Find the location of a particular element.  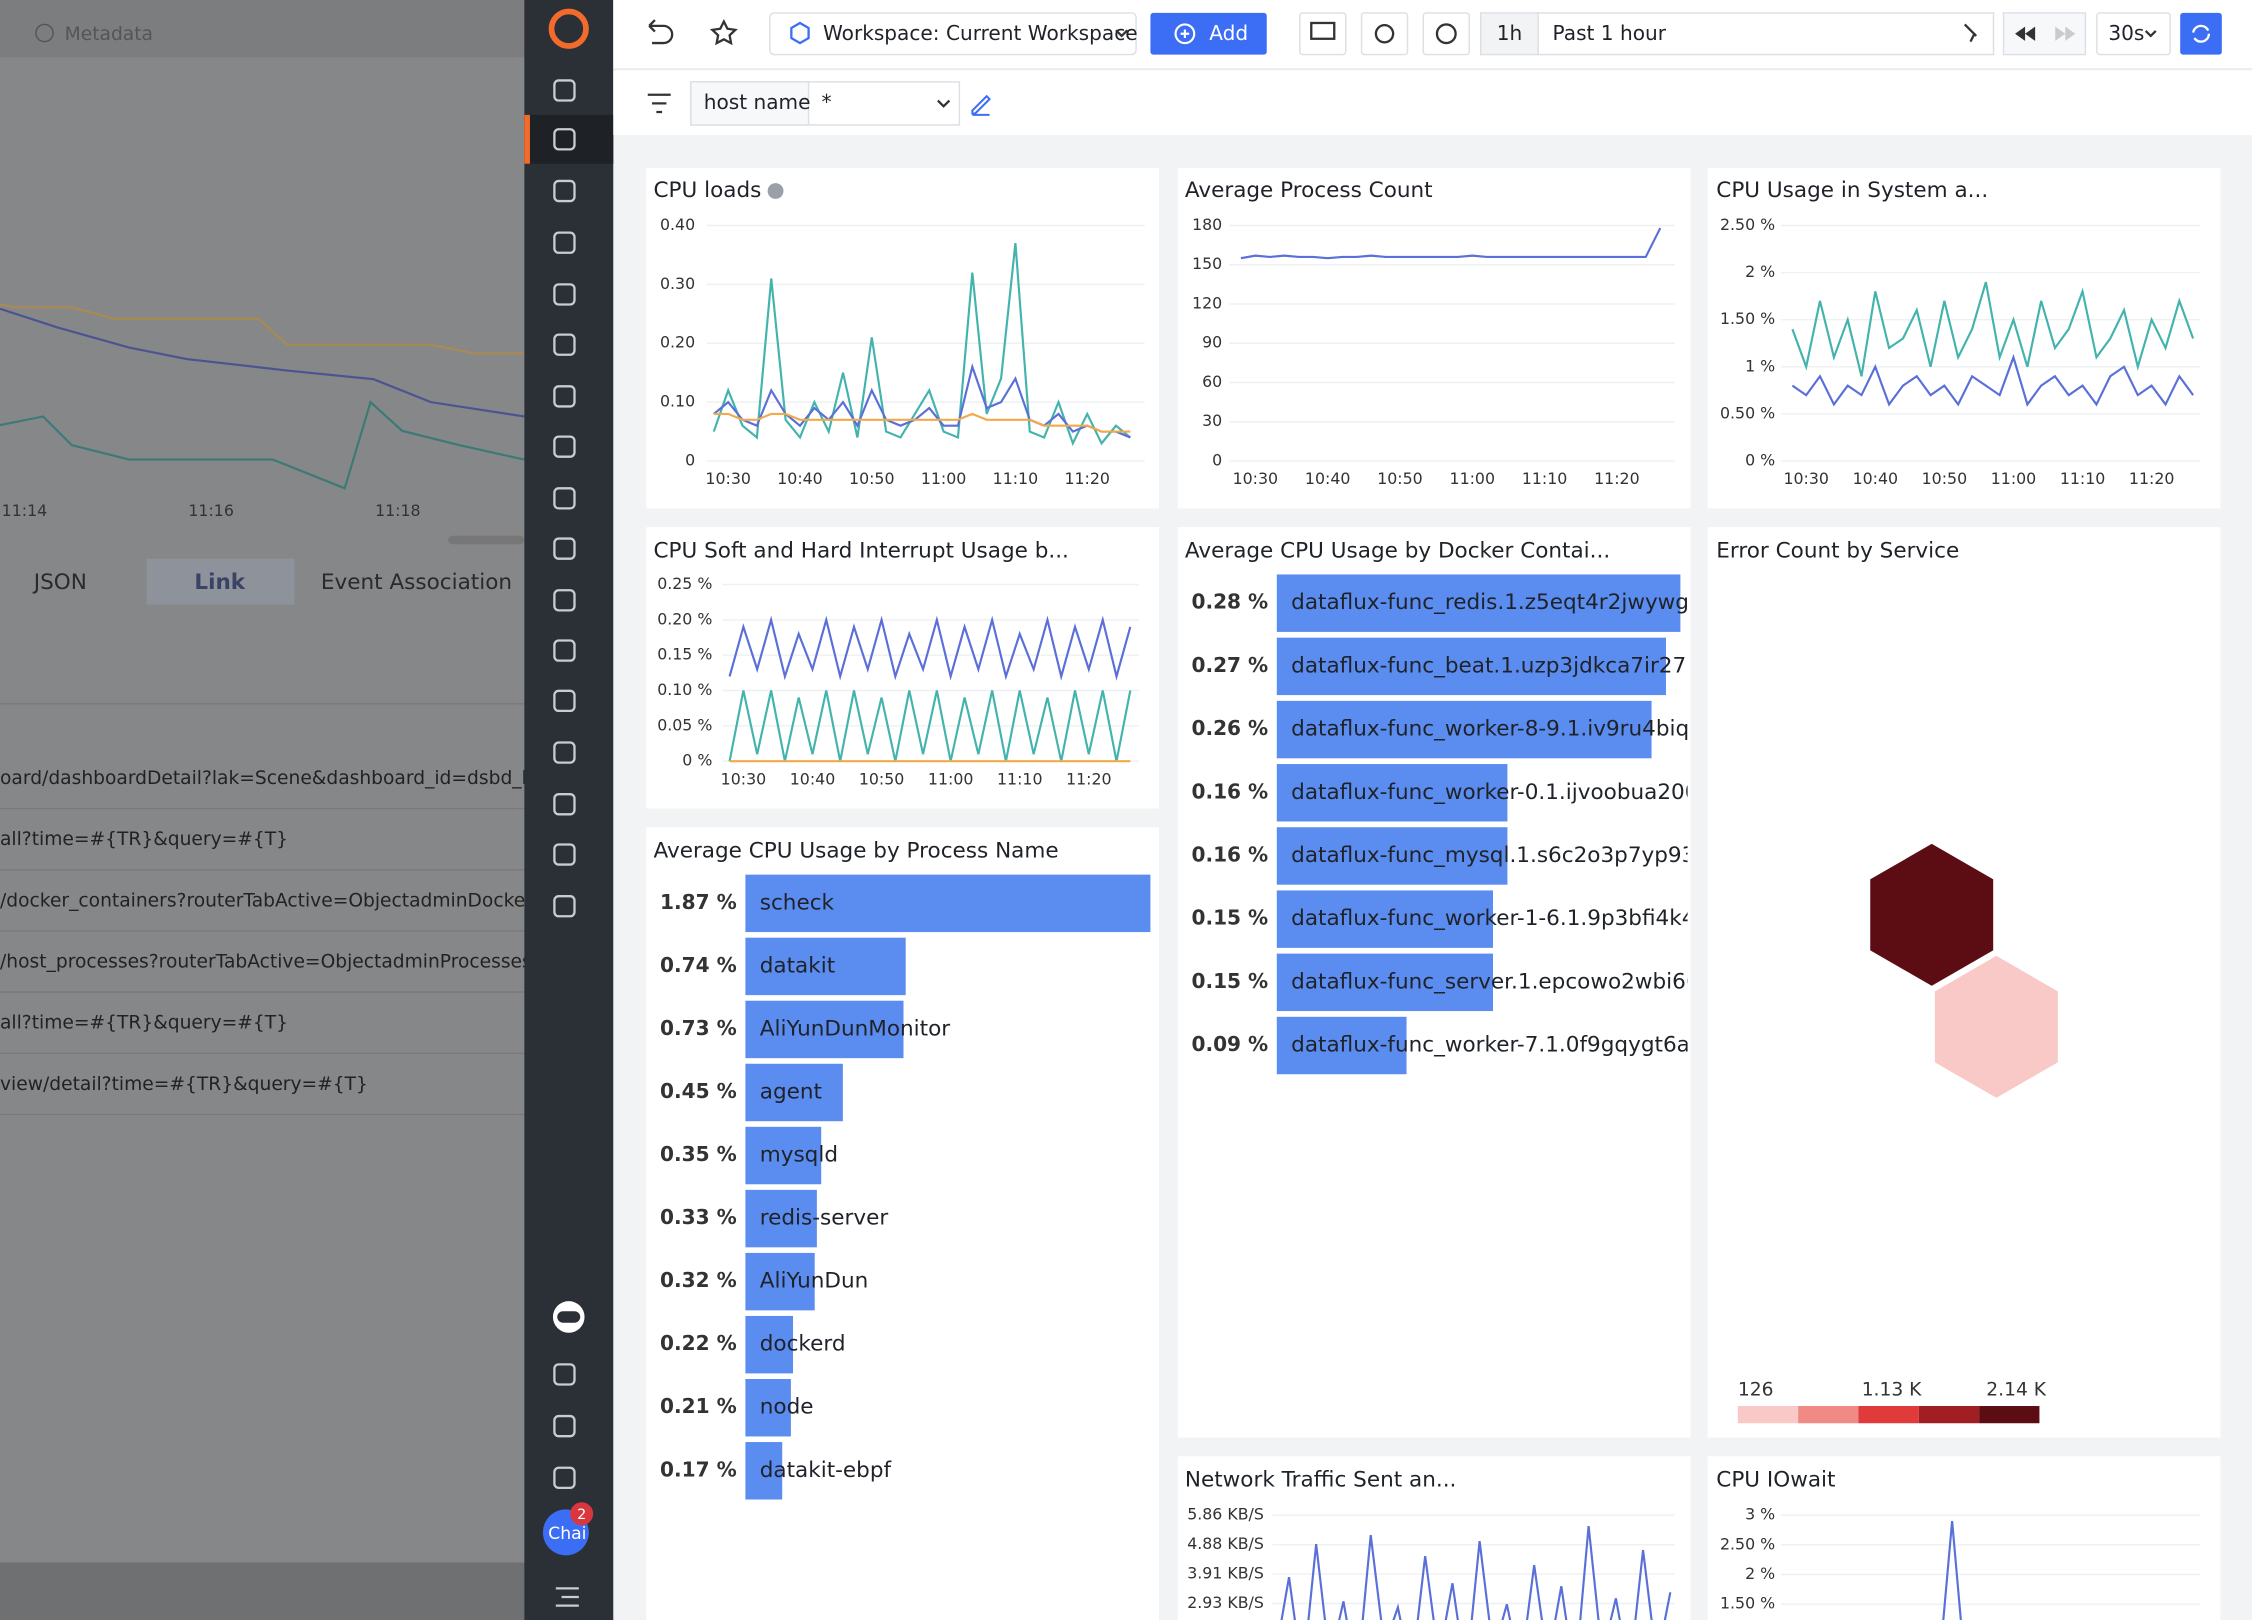

panel-title: Average CPU Usage by Process Name is located at coordinates (855, 851).